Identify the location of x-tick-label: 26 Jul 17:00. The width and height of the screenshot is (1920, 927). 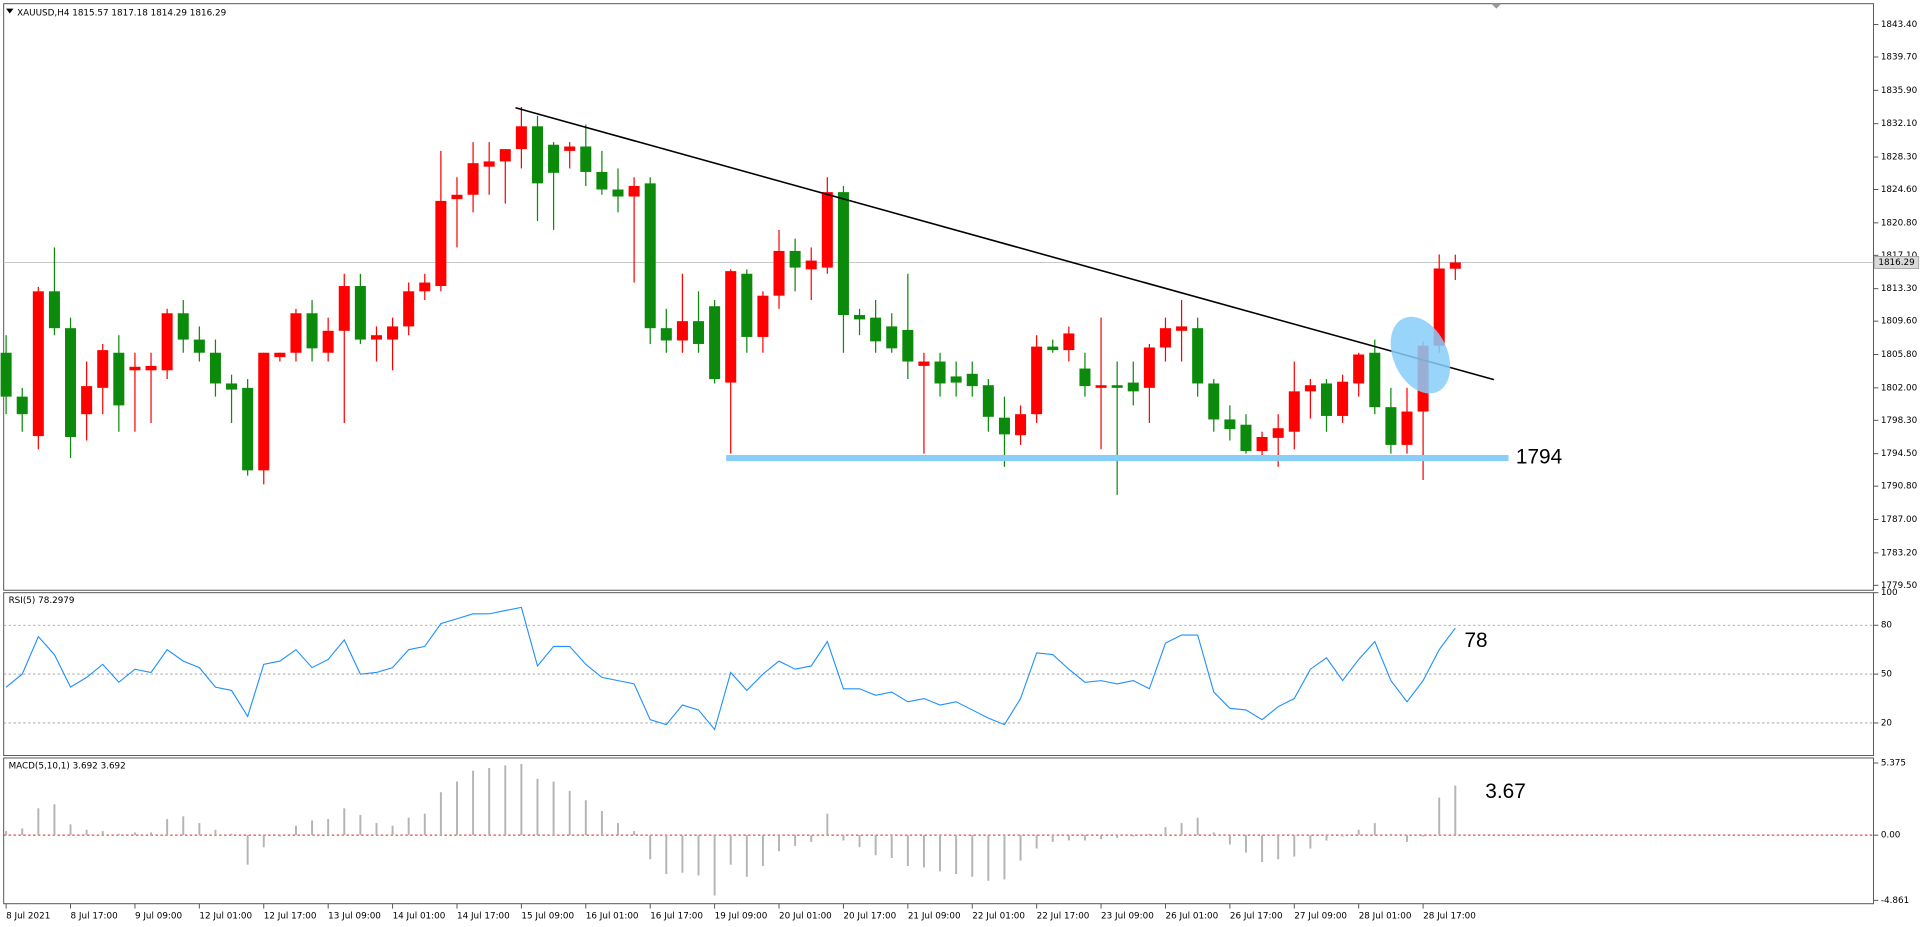
(1256, 916).